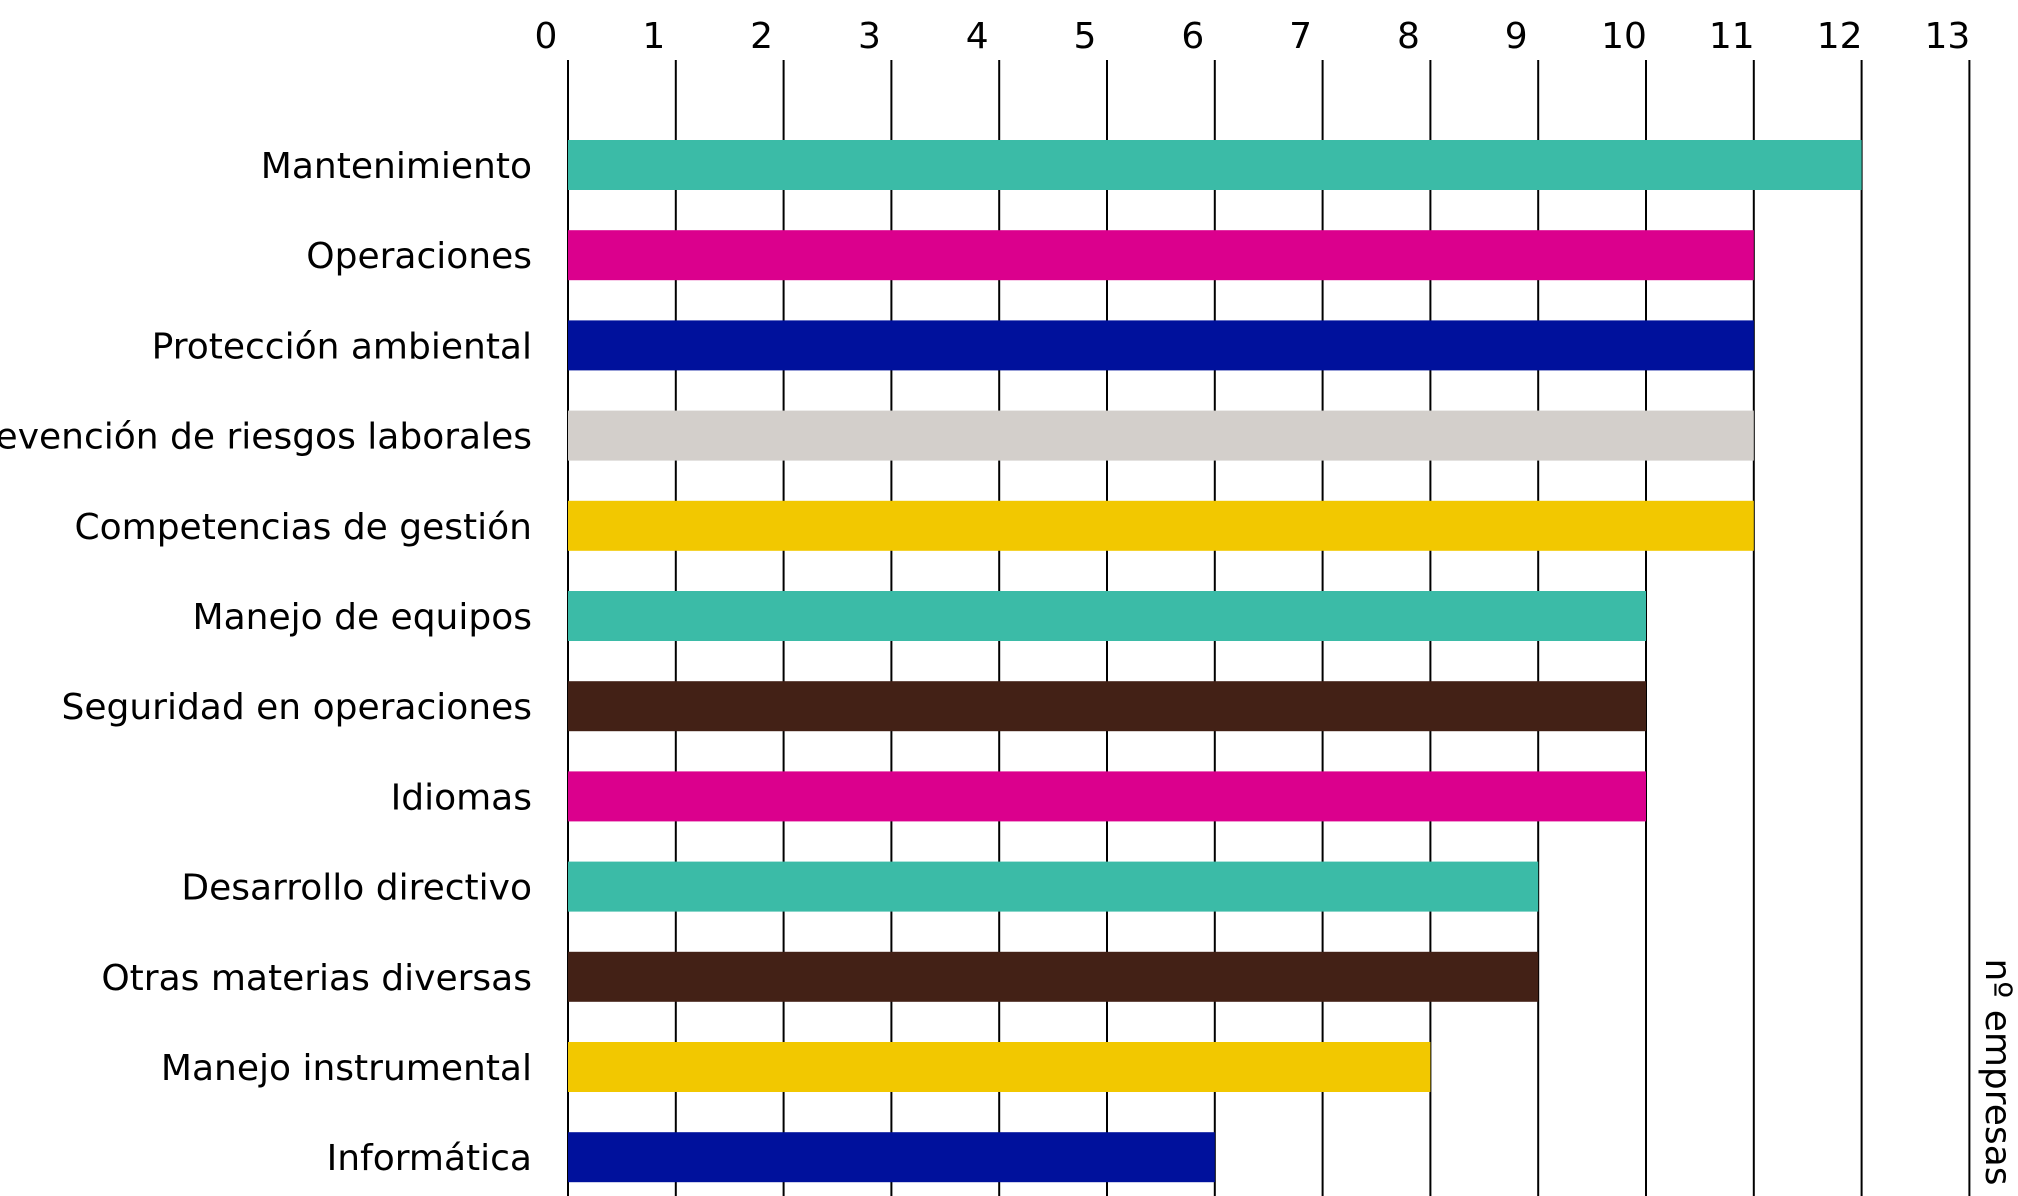  Describe the element at coordinates (419, 256) in the screenshot. I see `category-label: Operaciones` at that location.